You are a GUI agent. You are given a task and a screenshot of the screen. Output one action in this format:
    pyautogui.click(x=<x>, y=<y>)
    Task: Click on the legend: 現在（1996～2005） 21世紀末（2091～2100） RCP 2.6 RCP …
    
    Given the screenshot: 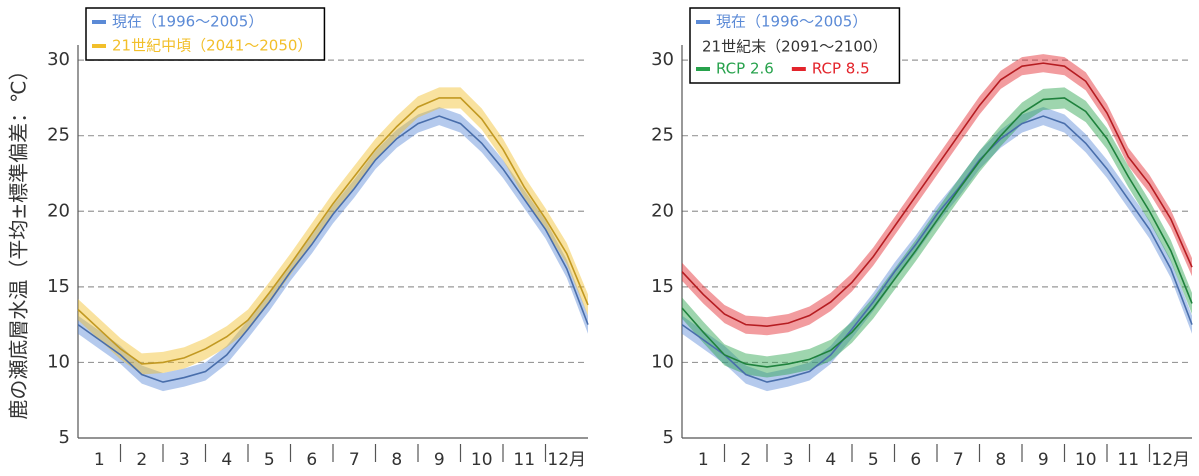 What is the action you would take?
    pyautogui.click(x=795, y=45)
    